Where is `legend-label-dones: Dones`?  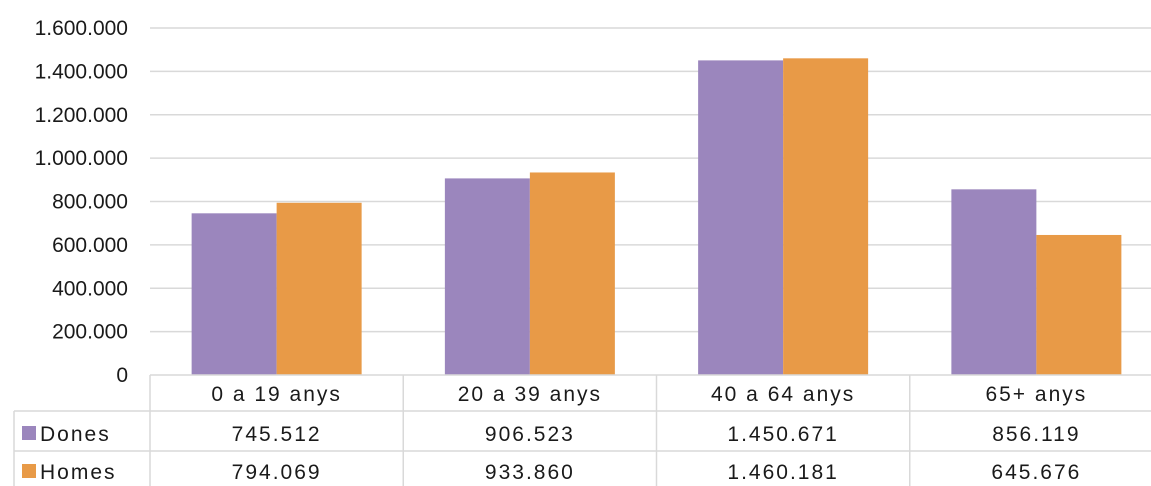
legend-label-dones: Dones is located at coordinates (75, 434).